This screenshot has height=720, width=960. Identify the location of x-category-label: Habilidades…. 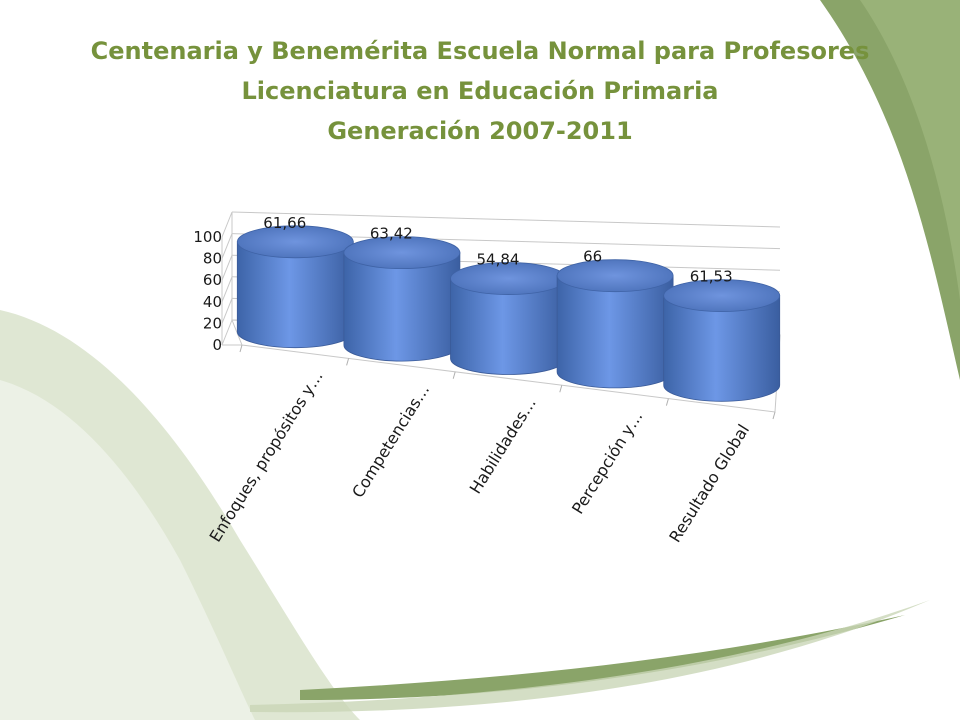
(503, 445).